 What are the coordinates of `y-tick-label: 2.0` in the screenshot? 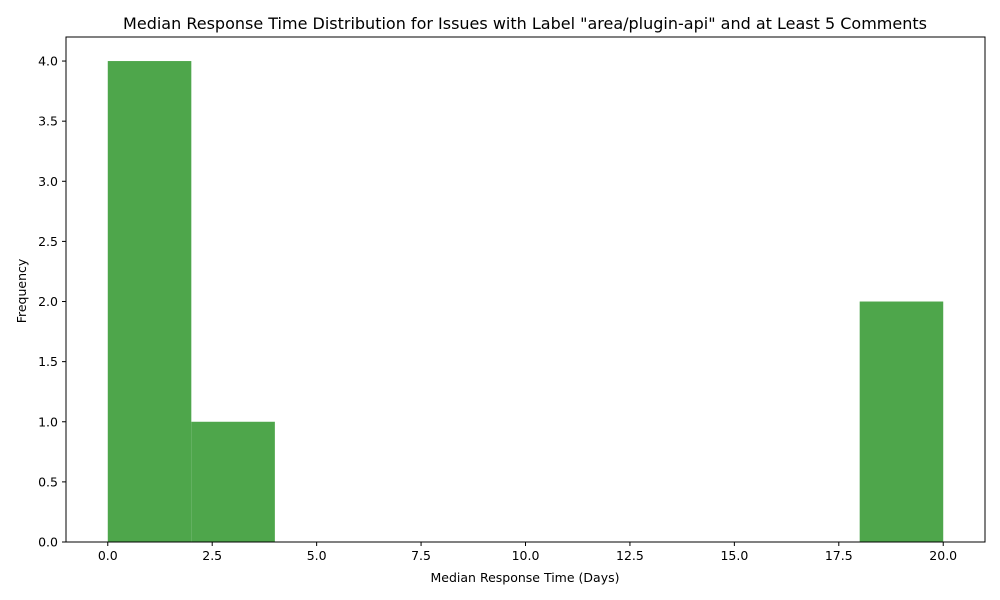 It's located at (48, 301).